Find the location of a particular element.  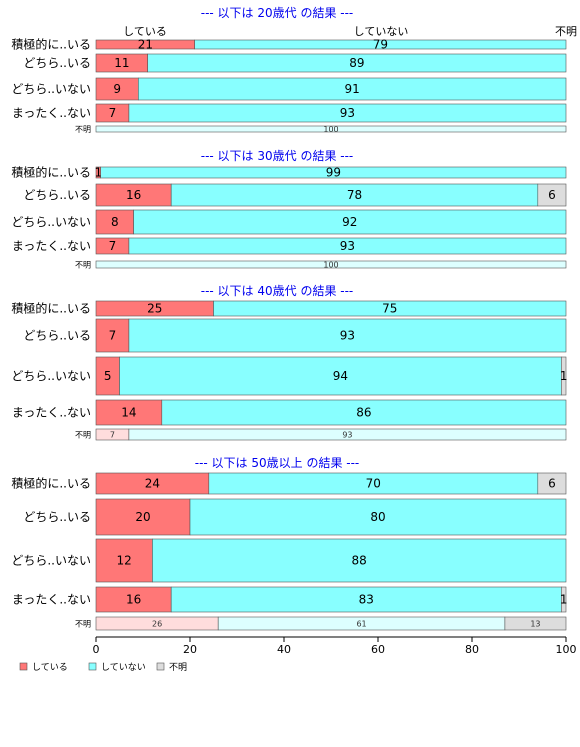

bar-value-label: 11 is located at coordinates (121, 63).